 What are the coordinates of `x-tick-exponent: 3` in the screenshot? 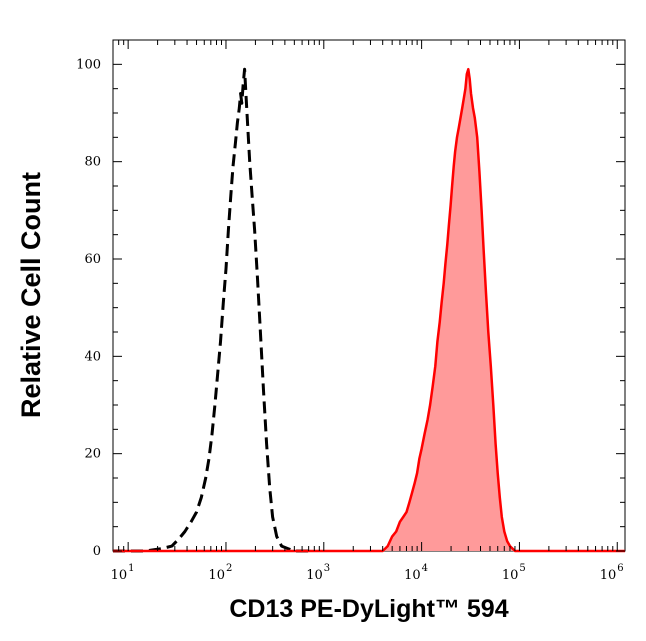 It's located at (327, 568).